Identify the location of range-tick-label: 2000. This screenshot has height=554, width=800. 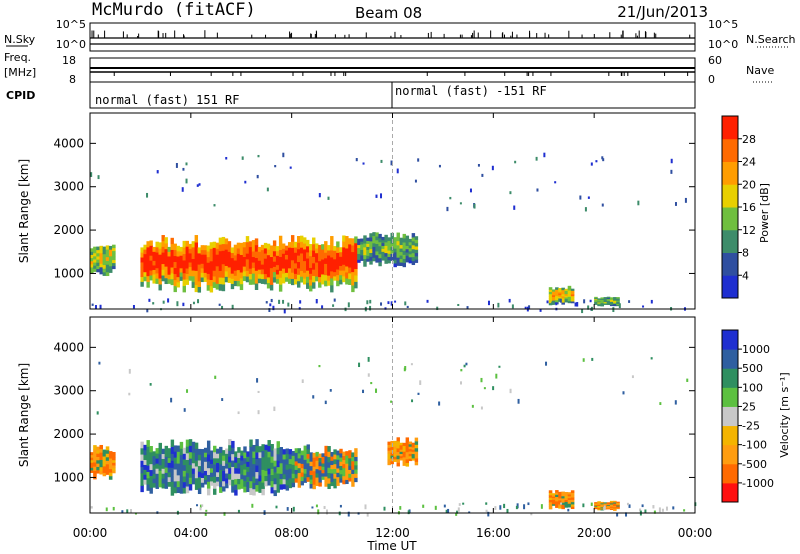
(68, 434).